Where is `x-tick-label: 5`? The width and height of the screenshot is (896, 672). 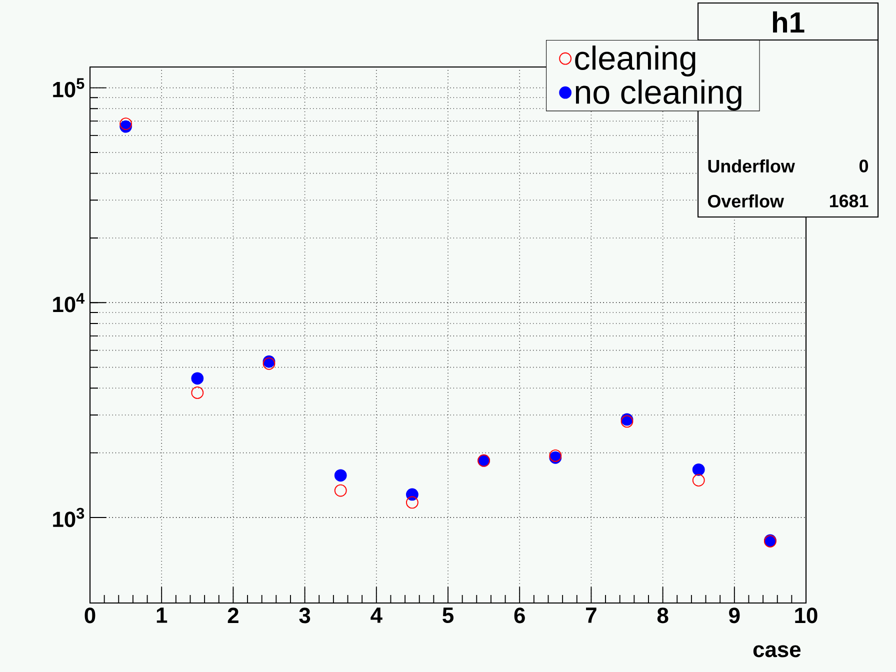
x-tick-label: 5 is located at coordinates (448, 615).